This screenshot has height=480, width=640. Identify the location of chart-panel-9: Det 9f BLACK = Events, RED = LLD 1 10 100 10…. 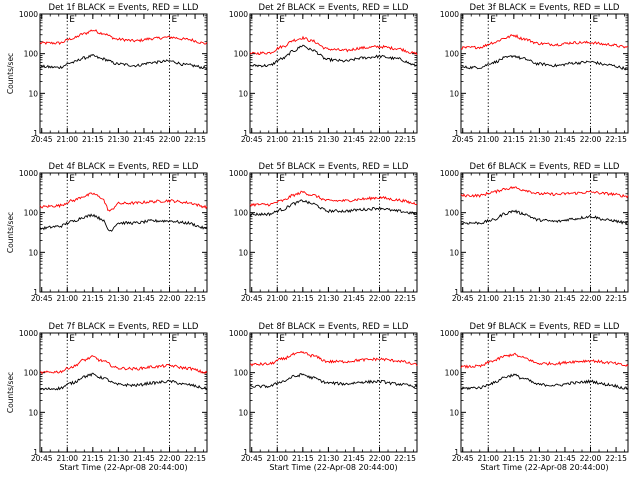
(534, 397).